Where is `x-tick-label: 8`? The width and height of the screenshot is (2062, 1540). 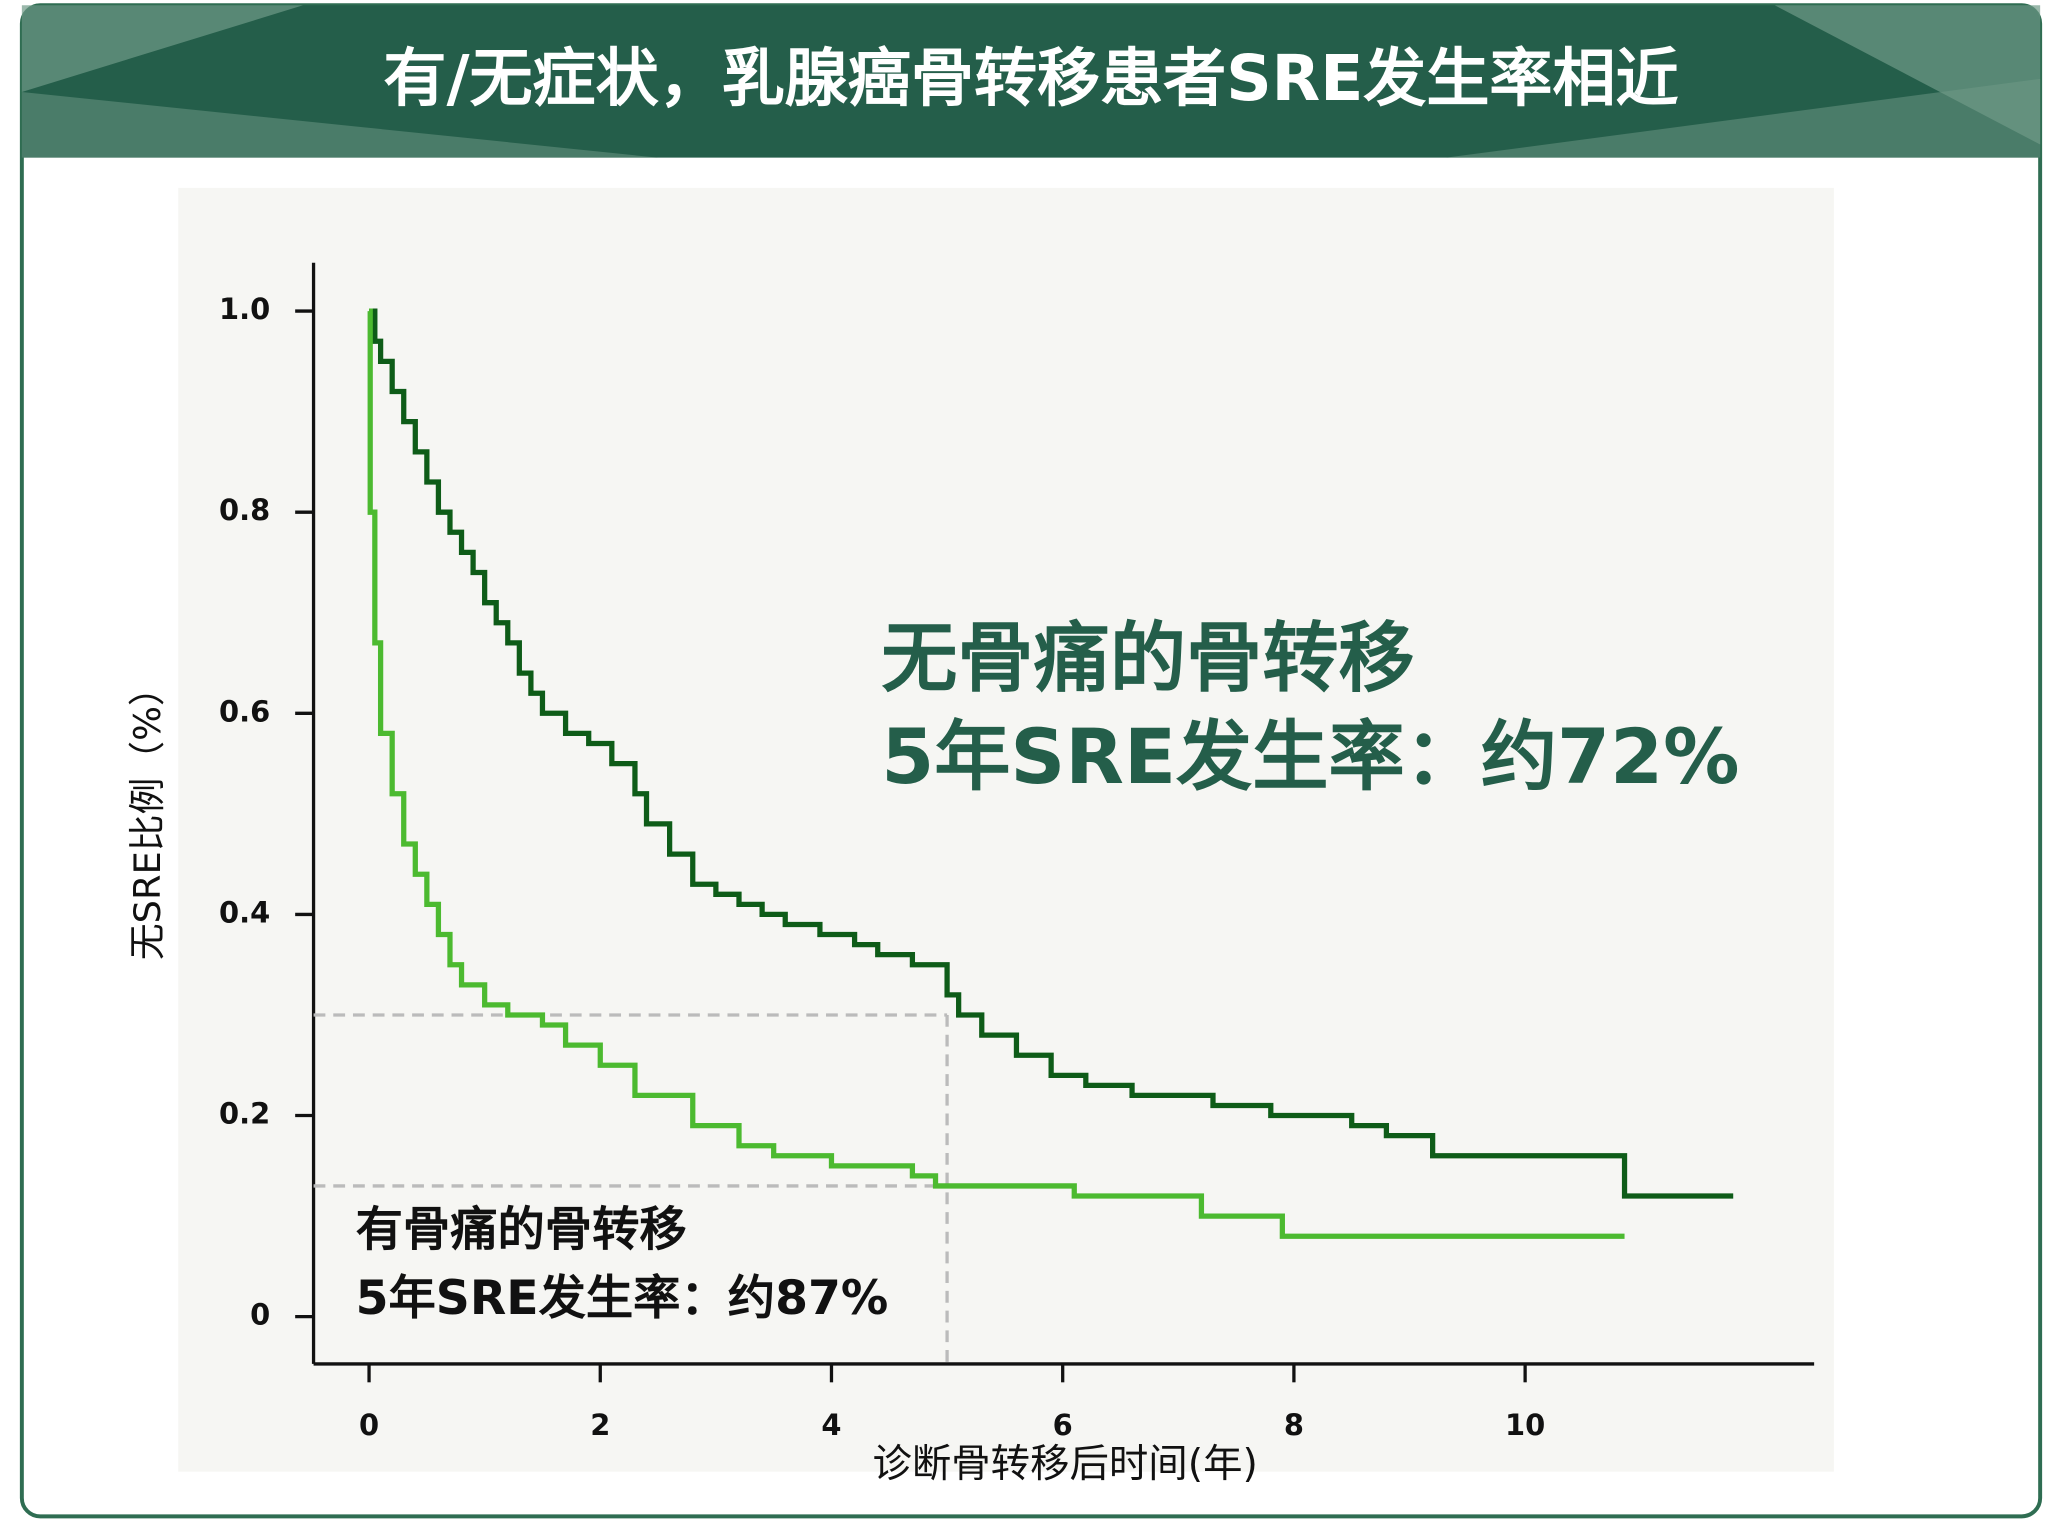
x-tick-label: 8 is located at coordinates (1294, 1425).